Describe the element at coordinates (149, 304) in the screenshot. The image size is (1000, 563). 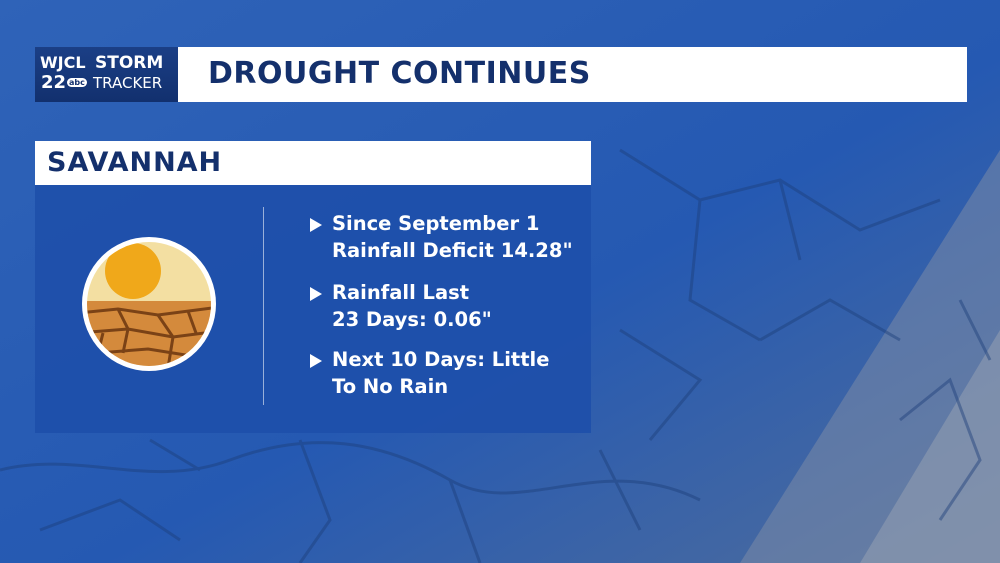
I see `drought-icon` at that location.